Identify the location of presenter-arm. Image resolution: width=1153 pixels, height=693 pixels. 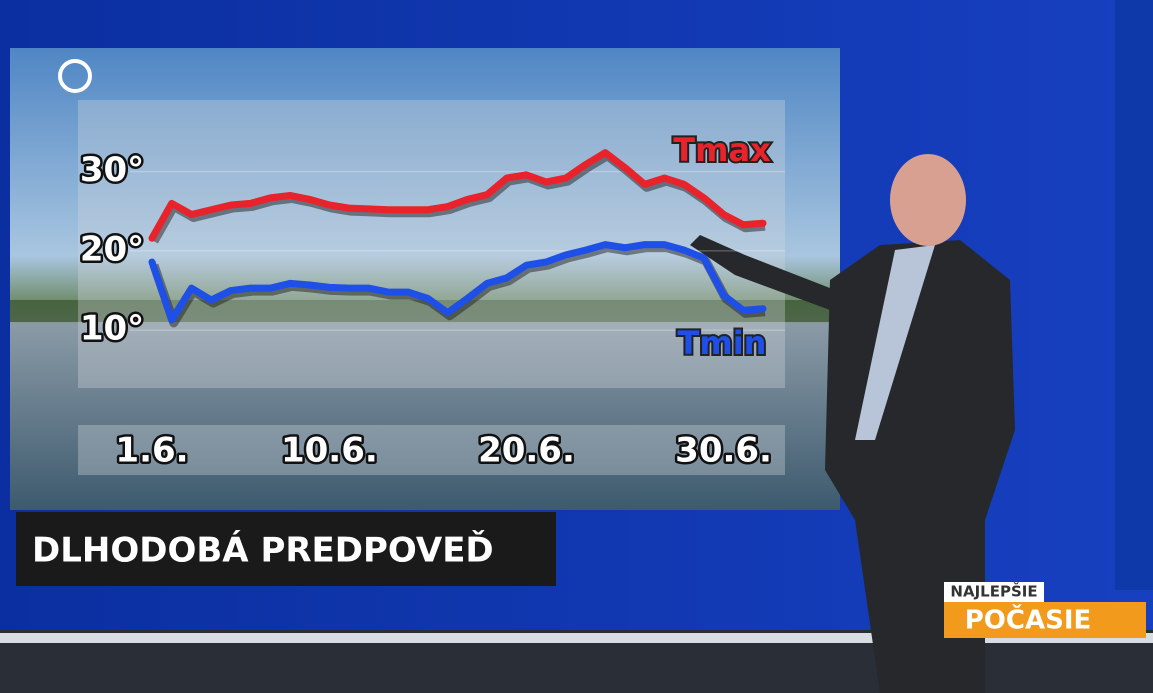
(762, 272).